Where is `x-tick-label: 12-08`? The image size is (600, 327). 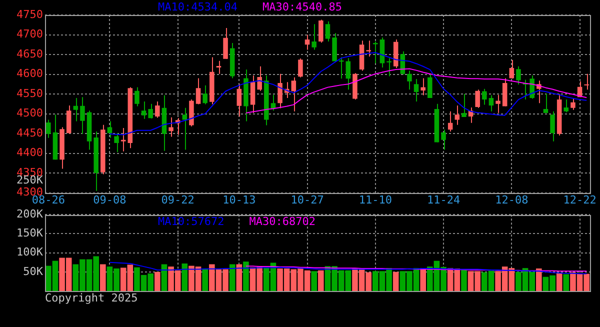
x-tick-label: 12-08 is located at coordinates (511, 199).